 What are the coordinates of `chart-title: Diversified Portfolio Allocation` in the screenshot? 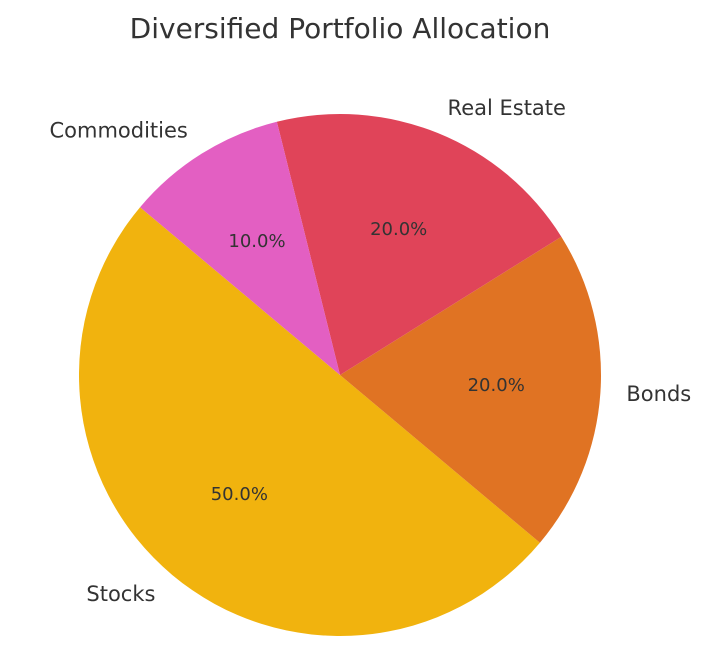 It's located at (340, 28).